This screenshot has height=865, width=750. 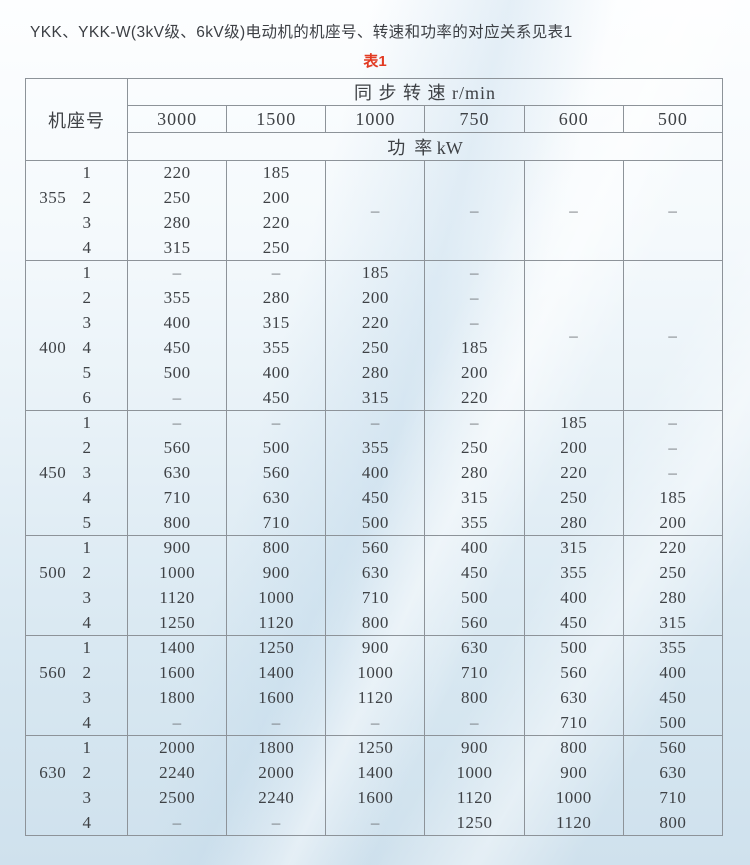 I want to click on header-row-speed-group: 机座号 同 步 转 速 r/min, so click(x=374, y=119).